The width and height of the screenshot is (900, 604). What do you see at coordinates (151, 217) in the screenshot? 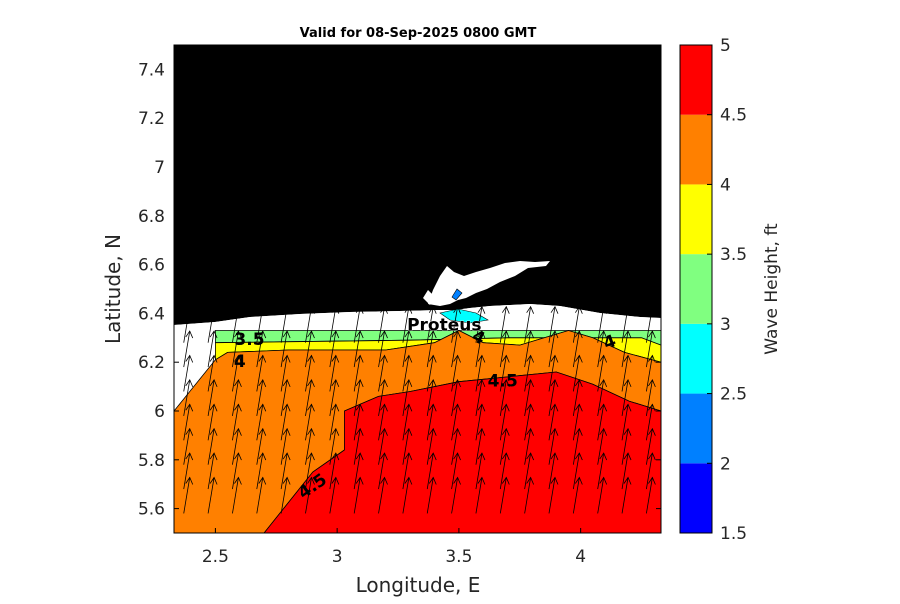
I see `y-tick-label: 6.8` at bounding box center [151, 217].